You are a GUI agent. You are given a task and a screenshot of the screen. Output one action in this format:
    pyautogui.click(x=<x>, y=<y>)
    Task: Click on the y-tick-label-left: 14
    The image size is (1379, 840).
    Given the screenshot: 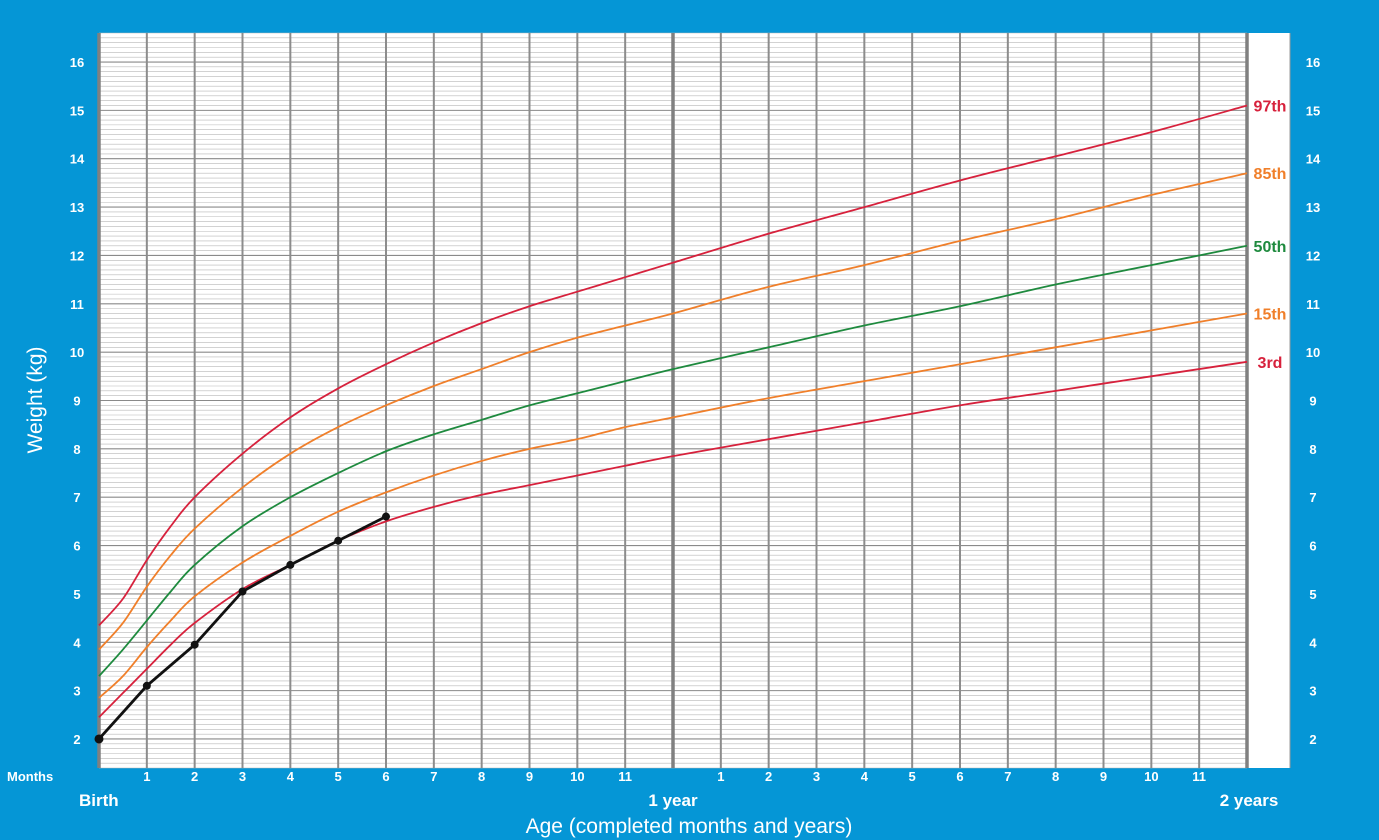 What is the action you would take?
    pyautogui.click(x=77, y=159)
    